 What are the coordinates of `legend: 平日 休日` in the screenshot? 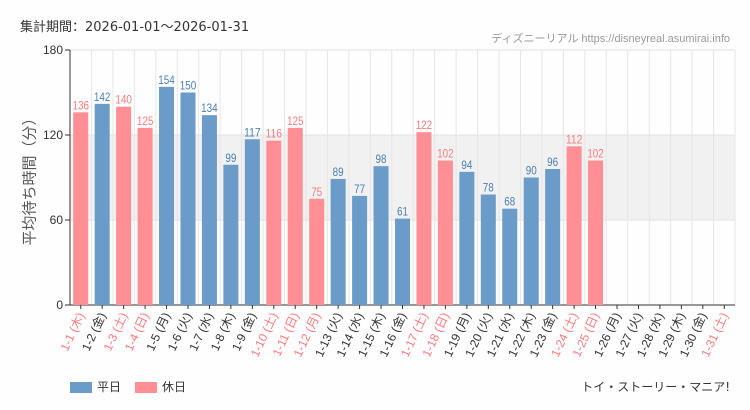 It's located at (128, 386).